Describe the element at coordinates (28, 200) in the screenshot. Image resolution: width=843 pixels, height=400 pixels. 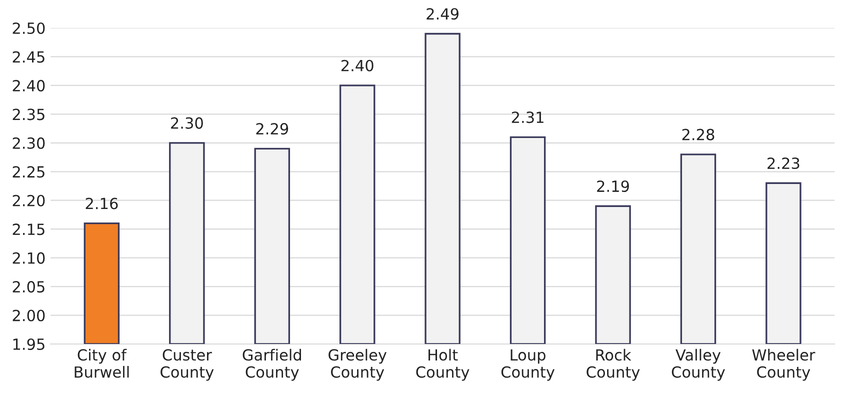
I see `y-tick-label: 2.20` at that location.